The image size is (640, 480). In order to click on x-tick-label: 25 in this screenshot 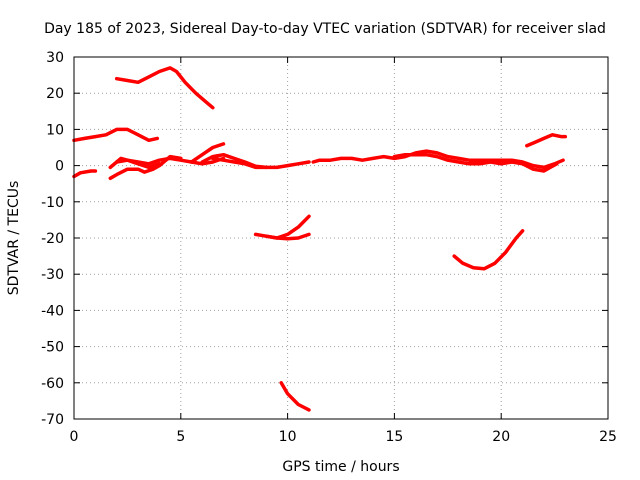, I will do `click(608, 437)`.